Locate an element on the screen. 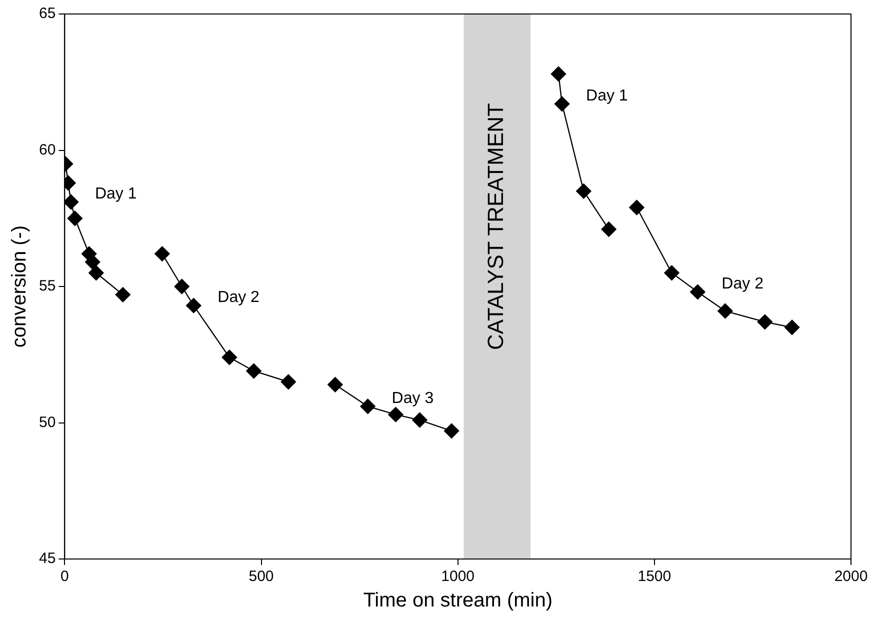  x-tick-label: 1500 is located at coordinates (655, 577).